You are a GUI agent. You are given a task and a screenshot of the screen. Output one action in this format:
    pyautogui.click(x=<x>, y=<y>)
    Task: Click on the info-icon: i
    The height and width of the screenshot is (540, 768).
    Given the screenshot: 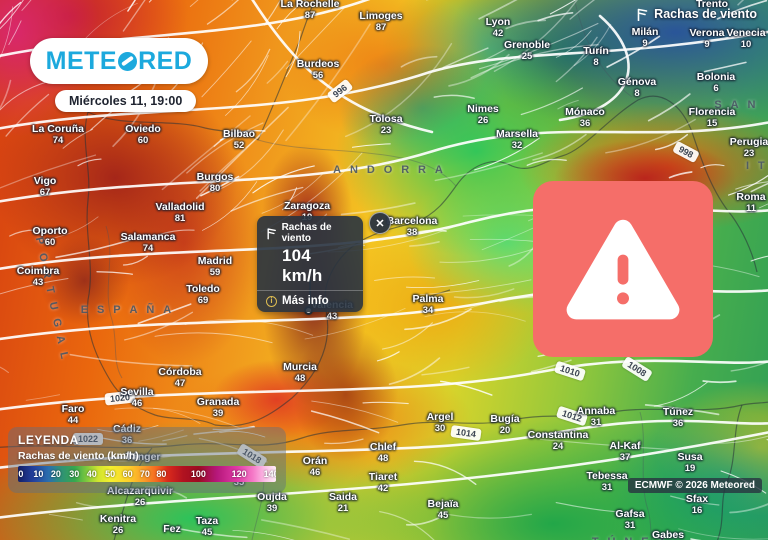 What is the action you would take?
    pyautogui.click(x=271, y=301)
    